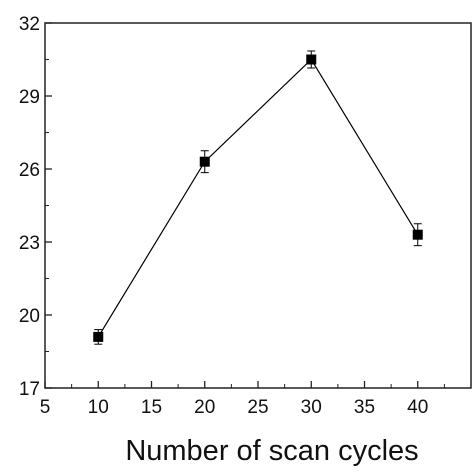  I want to click on x-tick-label: 5, so click(45, 407).